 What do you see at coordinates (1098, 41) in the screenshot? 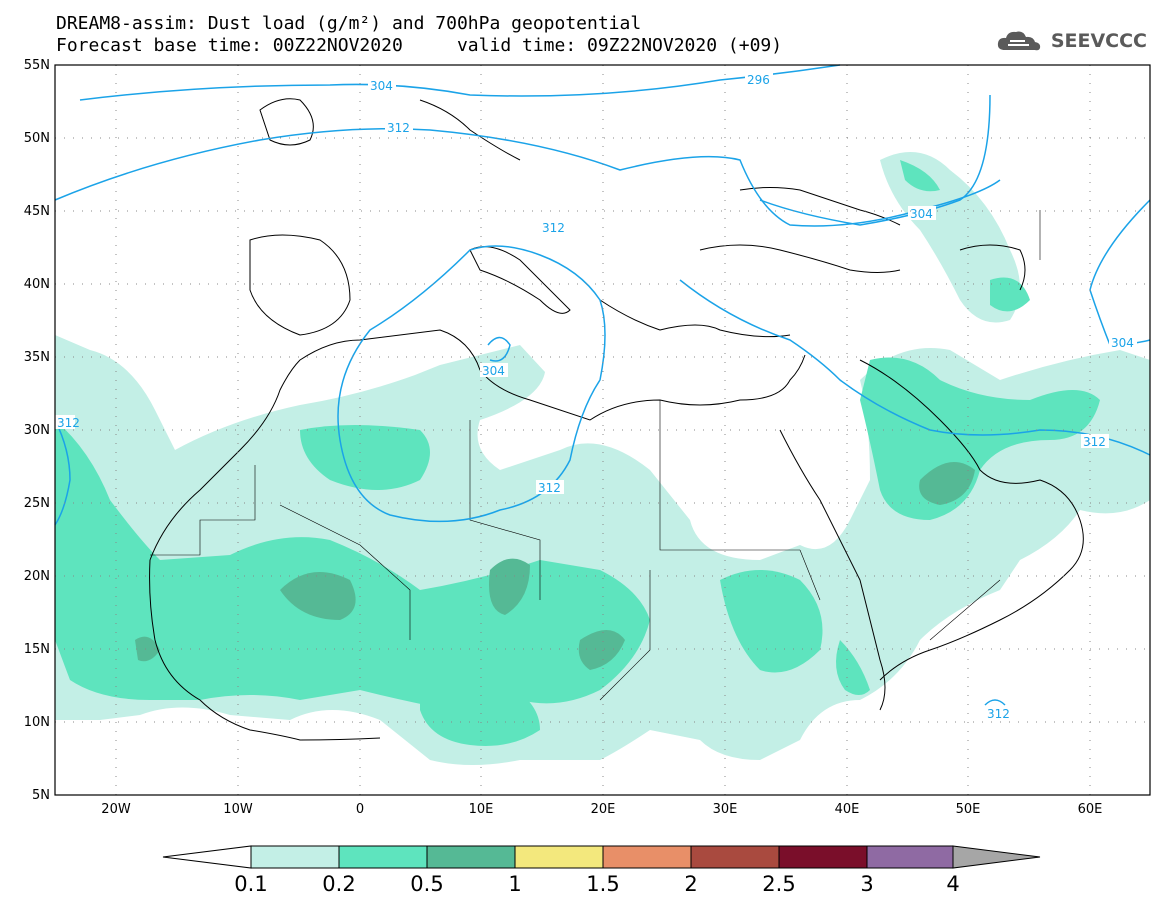
I see `logo-text: SEEVCCC` at bounding box center [1098, 41].